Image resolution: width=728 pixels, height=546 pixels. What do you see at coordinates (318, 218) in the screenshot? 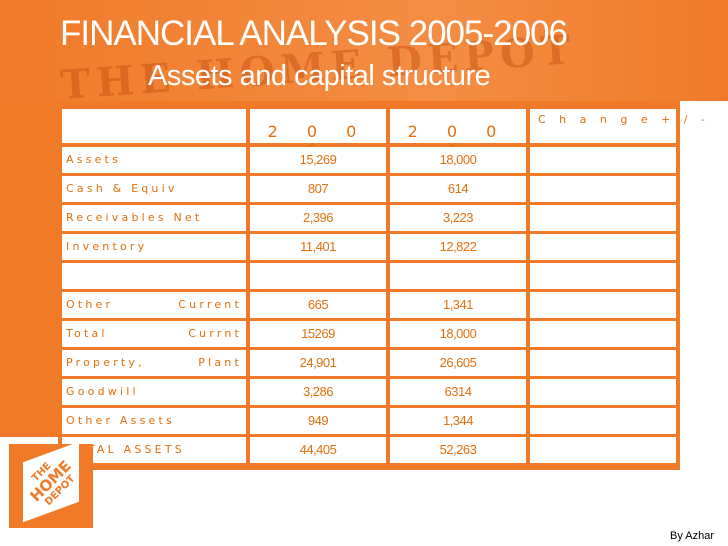
I see `value-2005: 2,396` at bounding box center [318, 218].